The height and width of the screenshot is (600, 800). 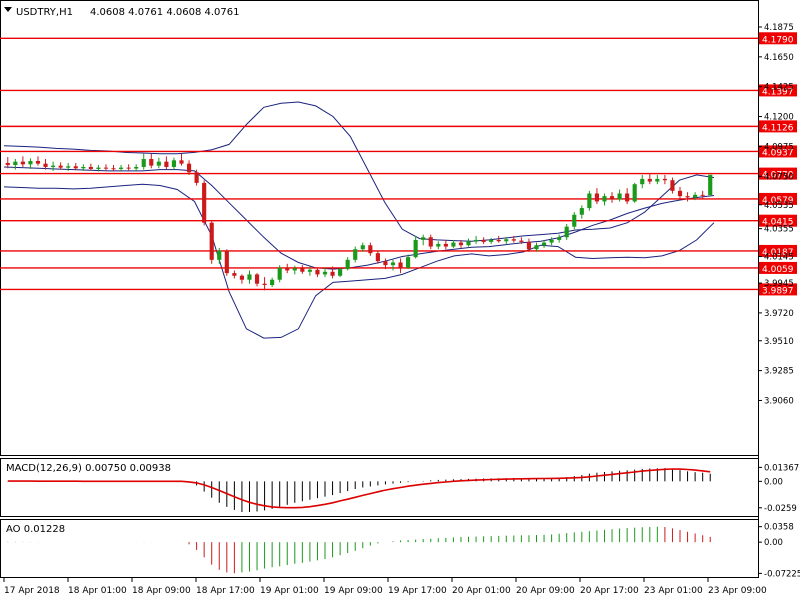 I want to click on x-tick-label: 23 Apr 01:00, so click(x=673, y=591).